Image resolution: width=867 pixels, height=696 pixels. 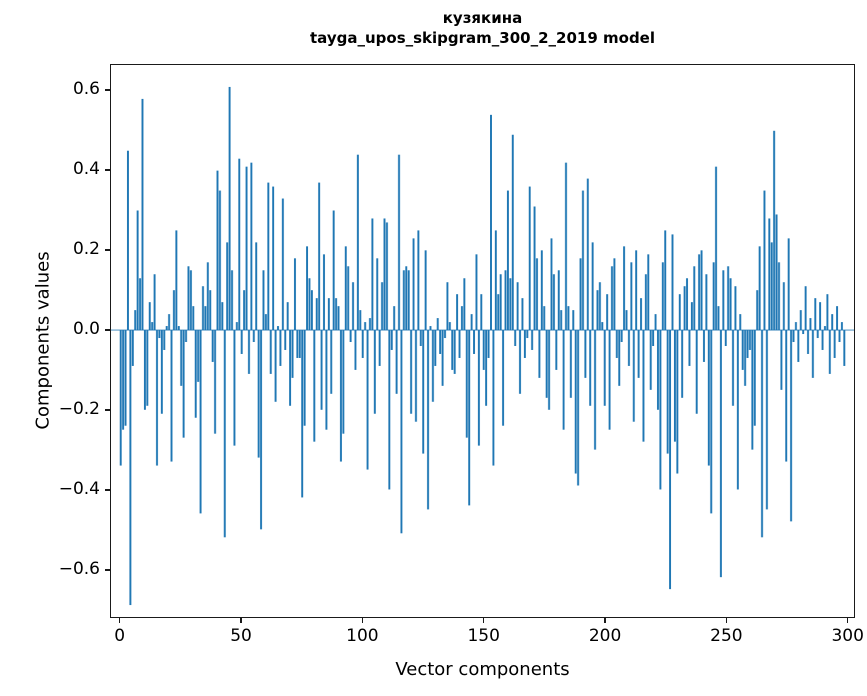 I want to click on chart-title-line-1: кузякина, so click(x=482, y=18).